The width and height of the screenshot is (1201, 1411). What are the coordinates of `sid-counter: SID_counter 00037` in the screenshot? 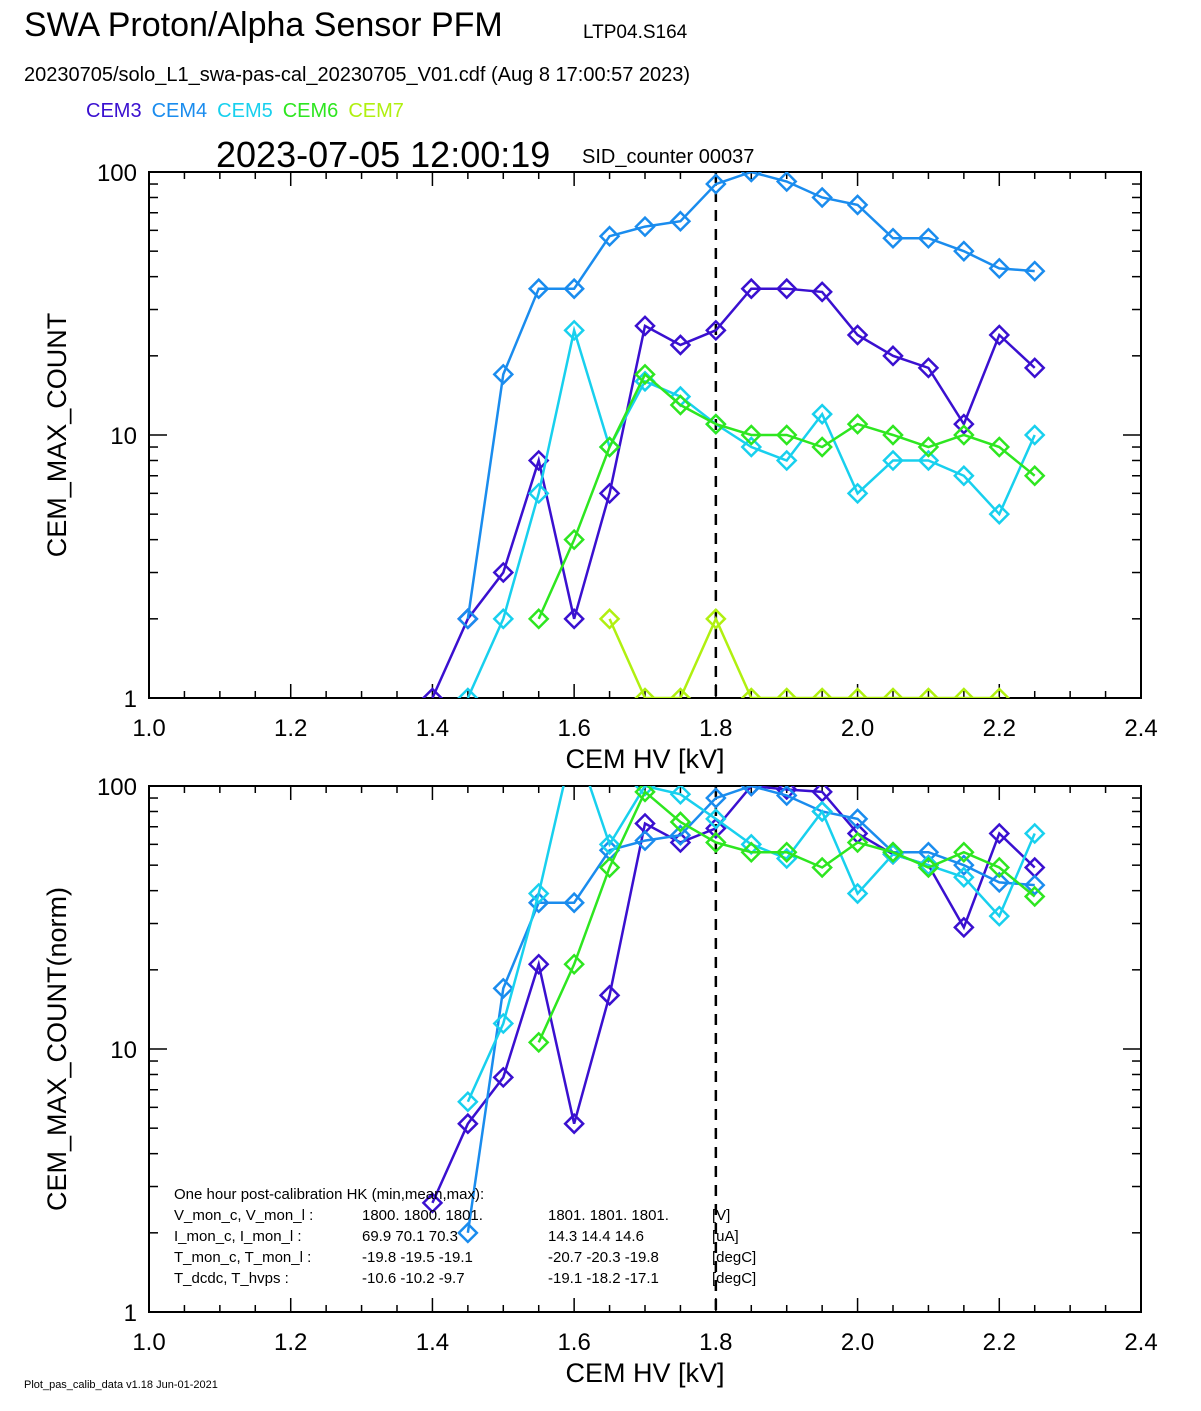 It's located at (668, 157).